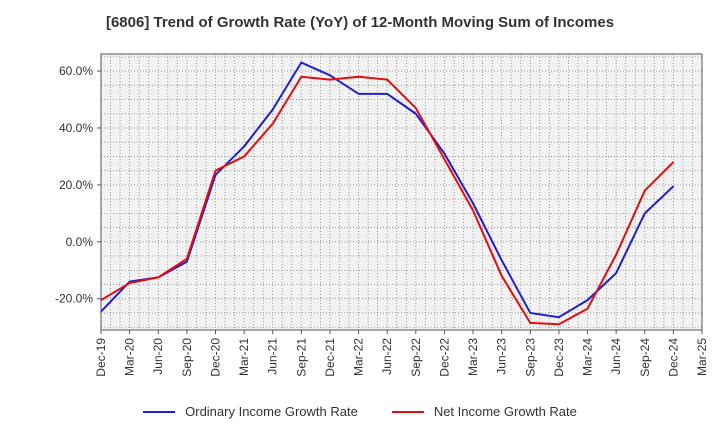  What do you see at coordinates (76, 185) in the screenshot?
I see `y-tick-label: 20.0%` at bounding box center [76, 185].